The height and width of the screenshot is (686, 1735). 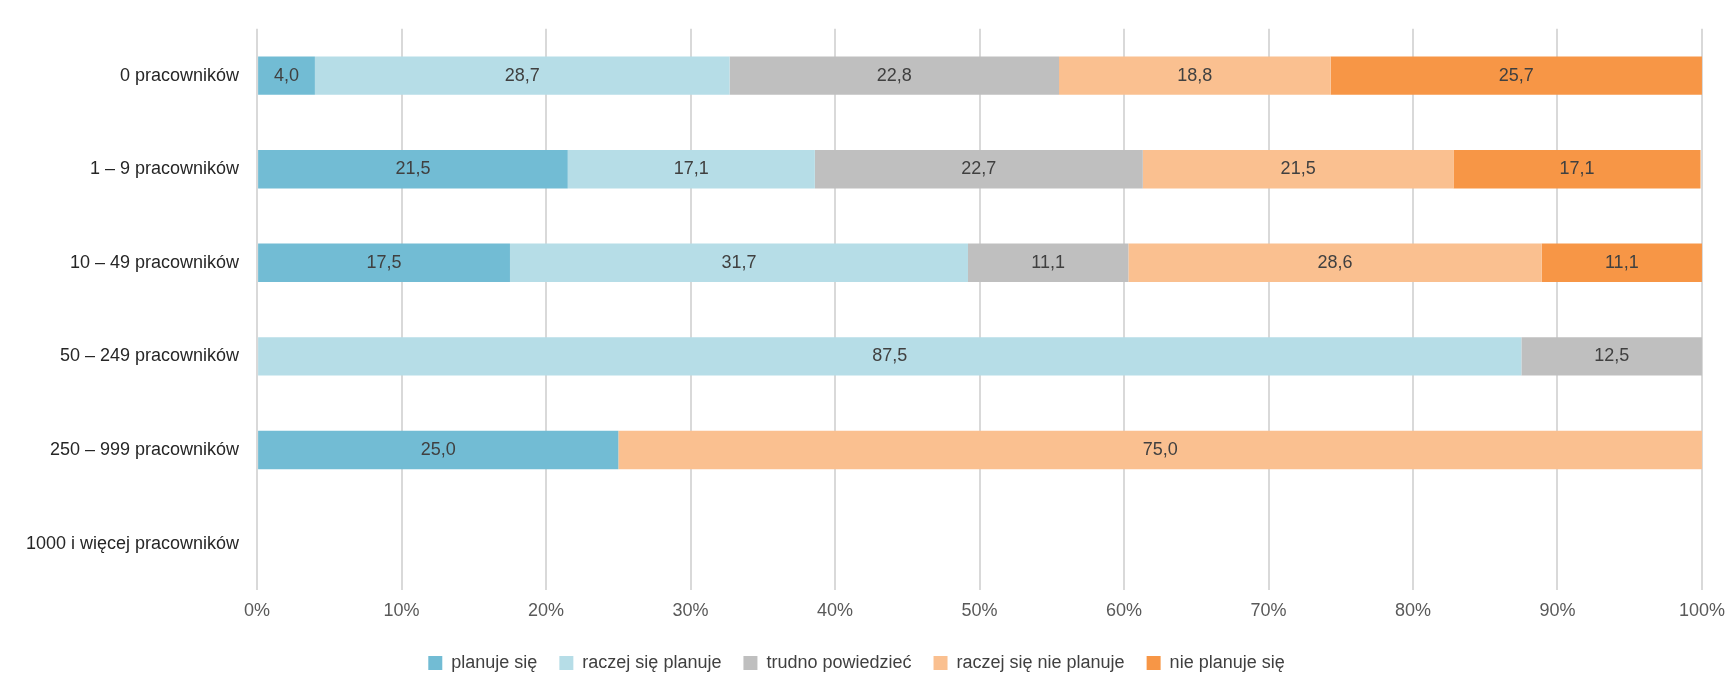 What do you see at coordinates (839, 661) in the screenshot?
I see `legend-label: trudno powiedzieć` at bounding box center [839, 661].